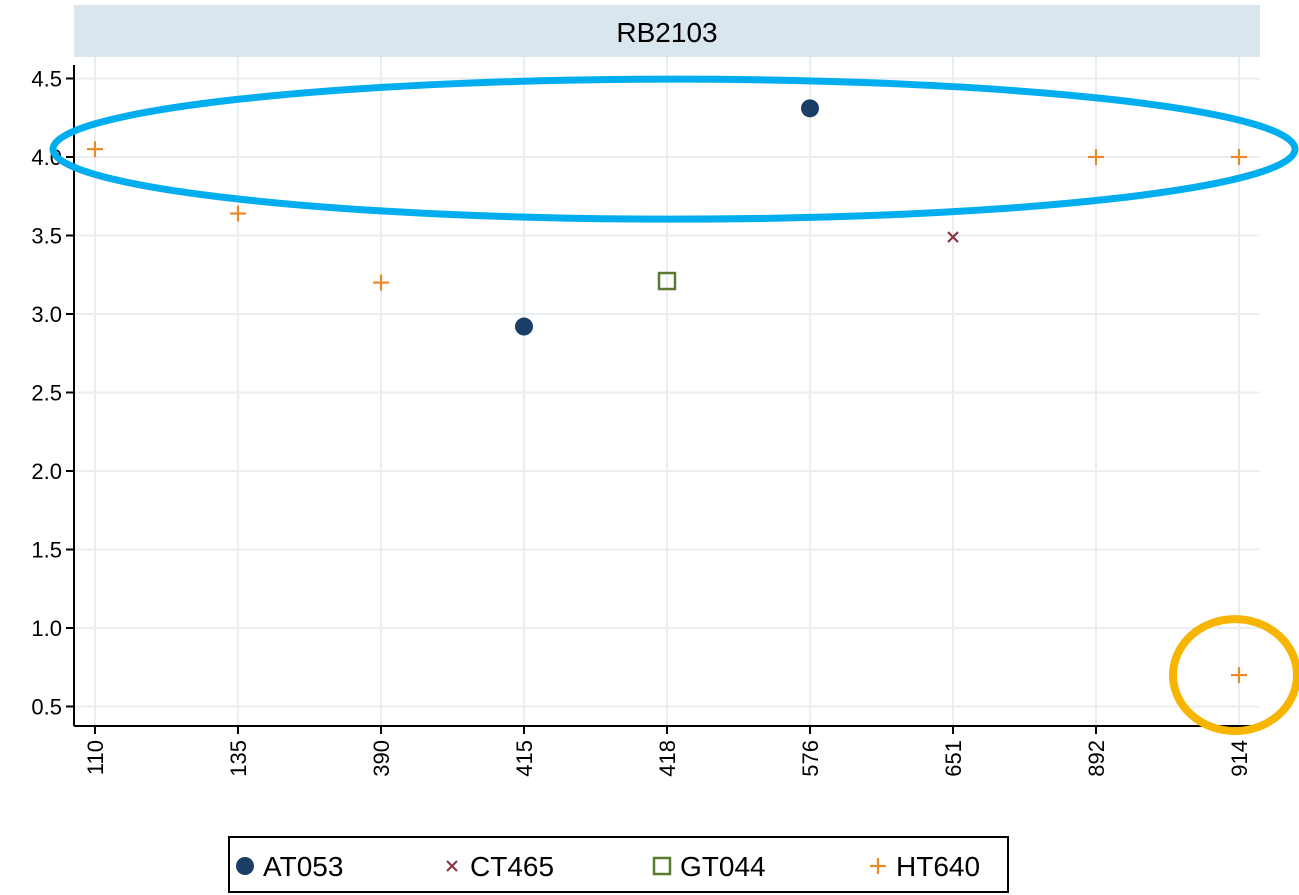 The height and width of the screenshot is (895, 1299). What do you see at coordinates (953, 758) in the screenshot?
I see `x-tick-label: 651` at bounding box center [953, 758].